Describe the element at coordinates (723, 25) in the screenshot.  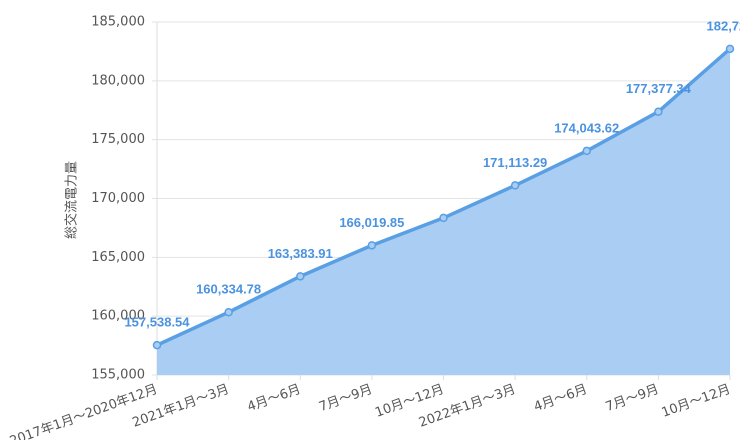
I see `value-label: 182,720` at that location.